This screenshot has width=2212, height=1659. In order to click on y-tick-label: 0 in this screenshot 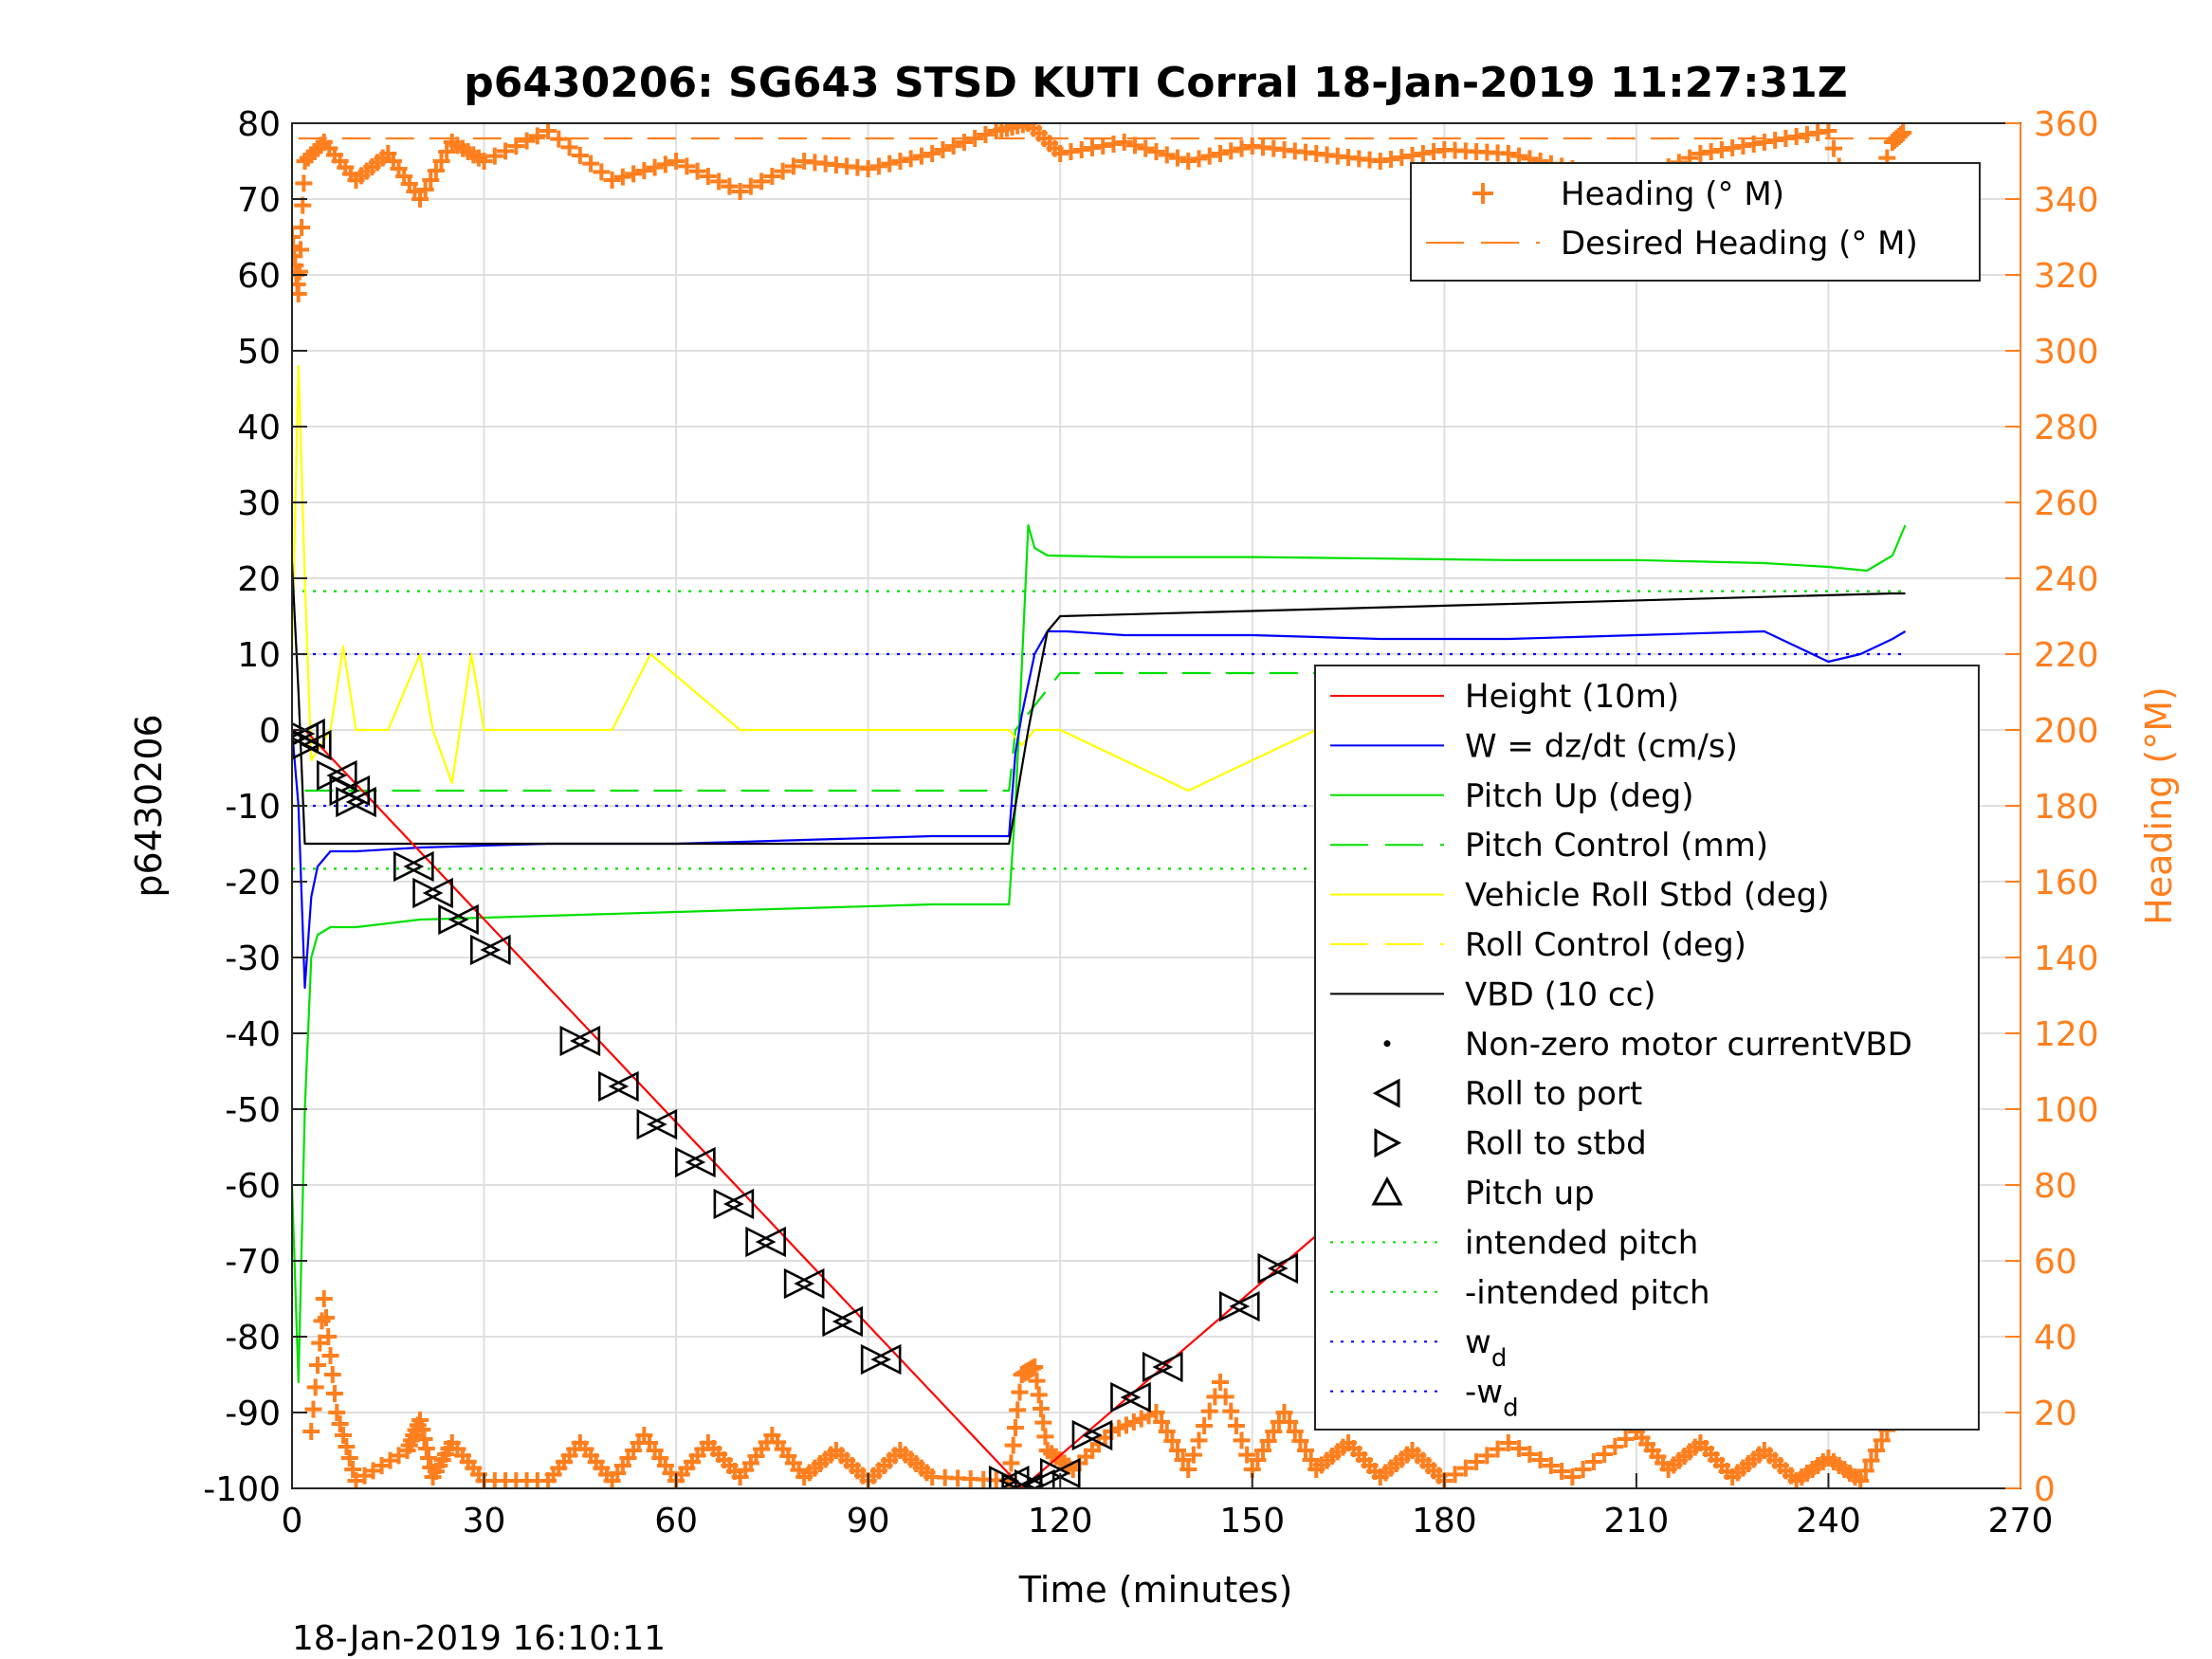, I will do `click(270, 731)`.